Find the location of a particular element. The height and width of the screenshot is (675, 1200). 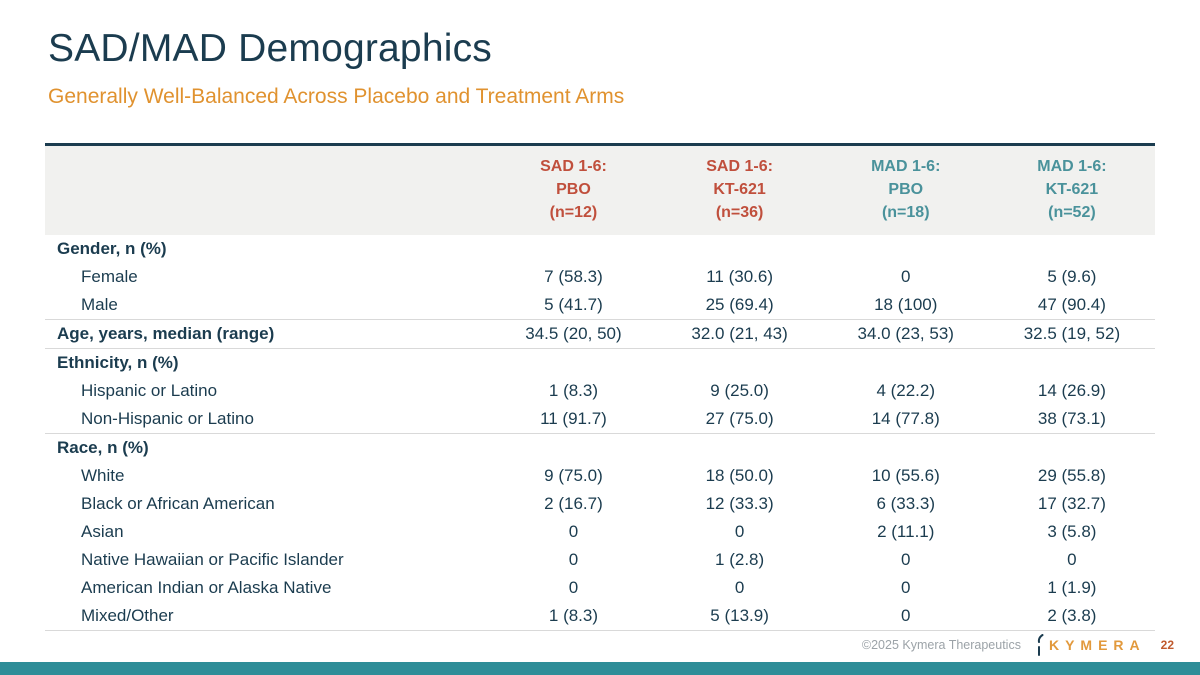

column-header: SAD 1-6: PBO (n=12) is located at coordinates (573, 188).